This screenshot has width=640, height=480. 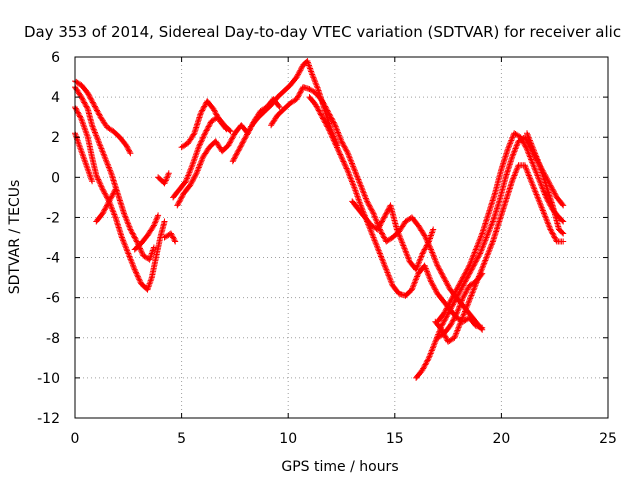 What do you see at coordinates (501, 439) in the screenshot?
I see `x-tick-label: 20` at bounding box center [501, 439].